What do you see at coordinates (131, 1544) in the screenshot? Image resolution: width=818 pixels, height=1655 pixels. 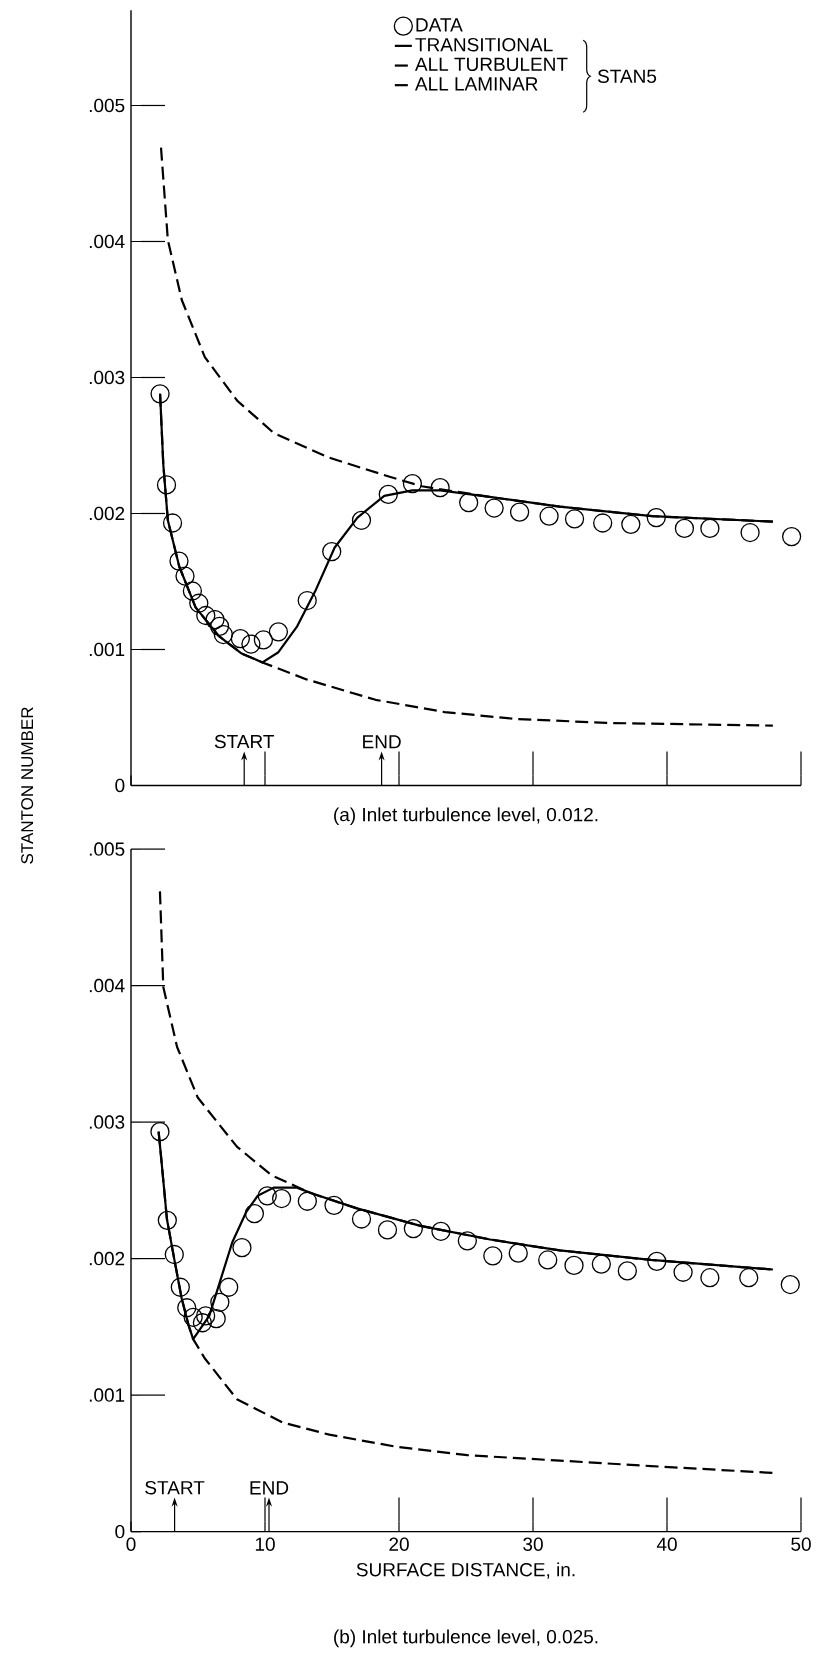 I see `x-tick-label: 0` at bounding box center [131, 1544].